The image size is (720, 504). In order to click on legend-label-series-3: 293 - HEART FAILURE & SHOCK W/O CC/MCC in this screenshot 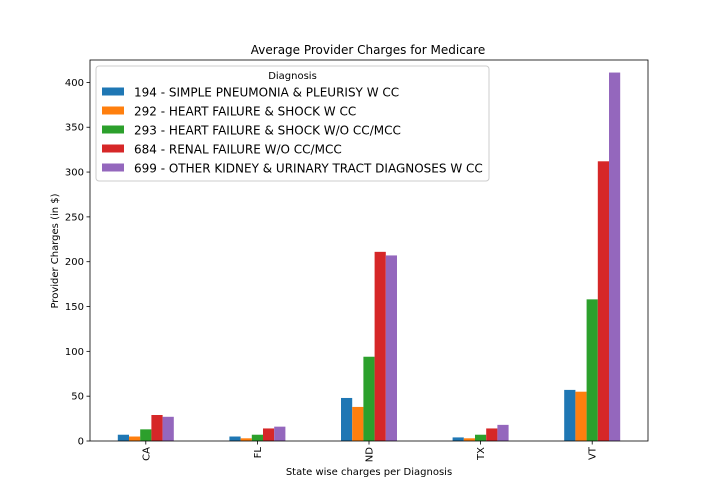, I will do `click(267, 131)`.